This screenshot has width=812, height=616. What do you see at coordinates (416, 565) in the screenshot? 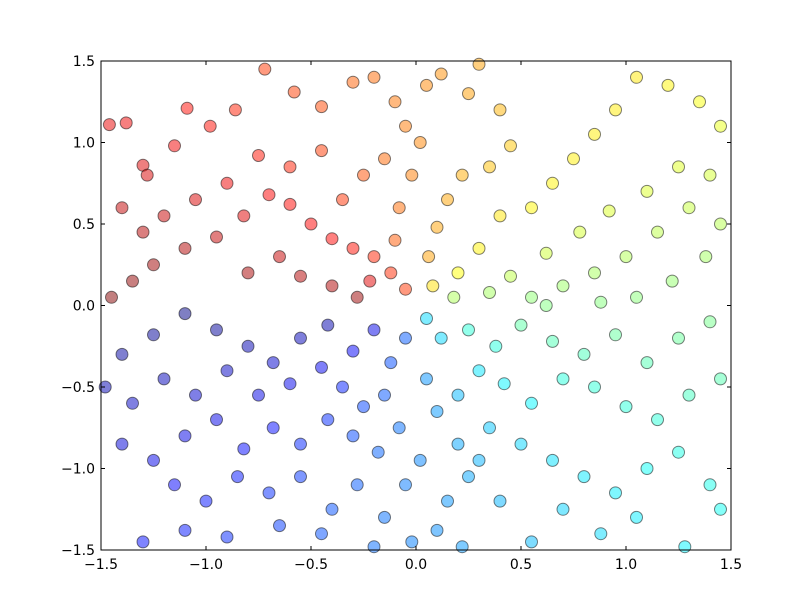
I see `x-tick-label: 0.0` at bounding box center [416, 565].